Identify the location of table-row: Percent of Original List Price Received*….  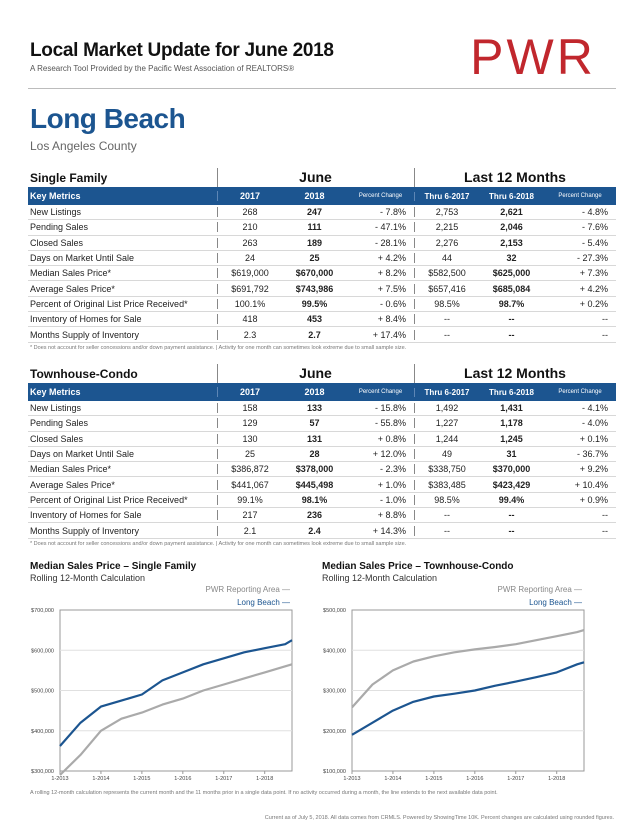
(322, 501).